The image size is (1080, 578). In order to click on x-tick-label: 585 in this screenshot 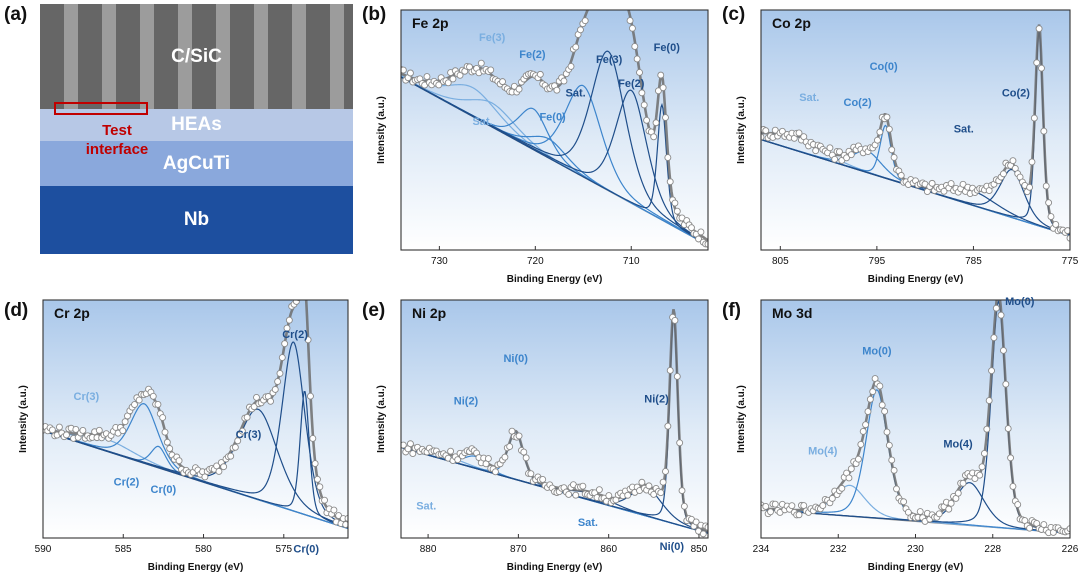, I will do `click(123, 549)`.